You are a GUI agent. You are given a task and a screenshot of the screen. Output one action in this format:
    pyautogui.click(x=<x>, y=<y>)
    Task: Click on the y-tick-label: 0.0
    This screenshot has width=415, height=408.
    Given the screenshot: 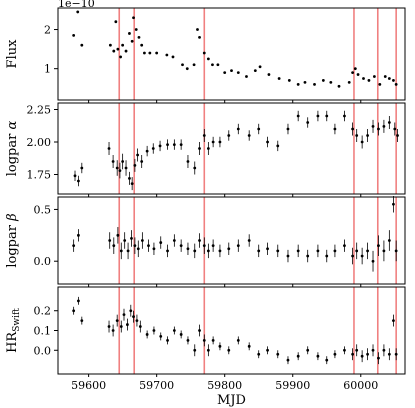 What is the action you would take?
    pyautogui.click(x=43, y=261)
    